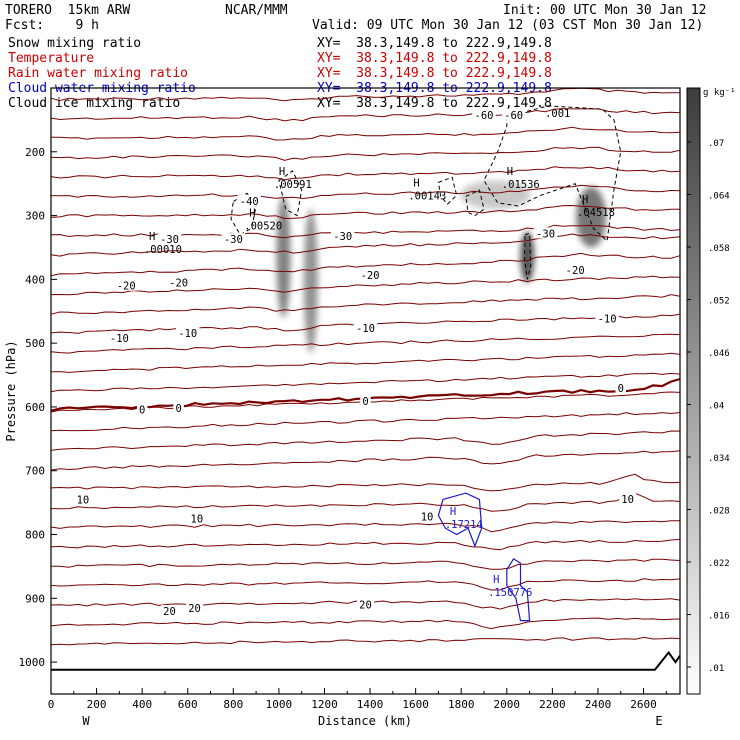 The width and height of the screenshot is (740, 740). What do you see at coordinates (484, 557) in the screenshot?
I see `cloud-water-contours` at bounding box center [484, 557].